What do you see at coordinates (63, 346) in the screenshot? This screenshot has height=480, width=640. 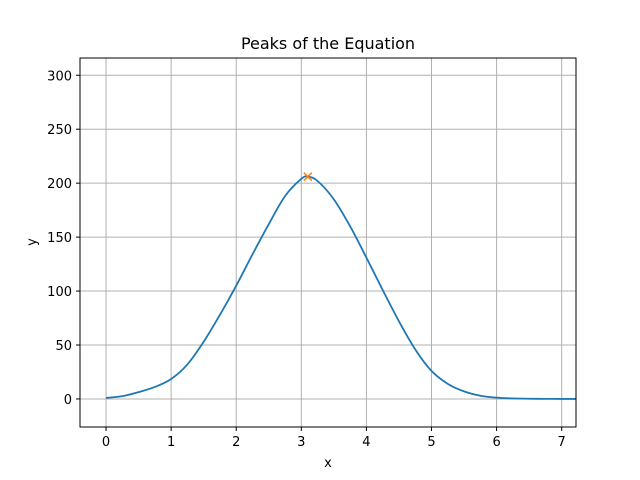 I see `y-tick-label: 50` at bounding box center [63, 346].